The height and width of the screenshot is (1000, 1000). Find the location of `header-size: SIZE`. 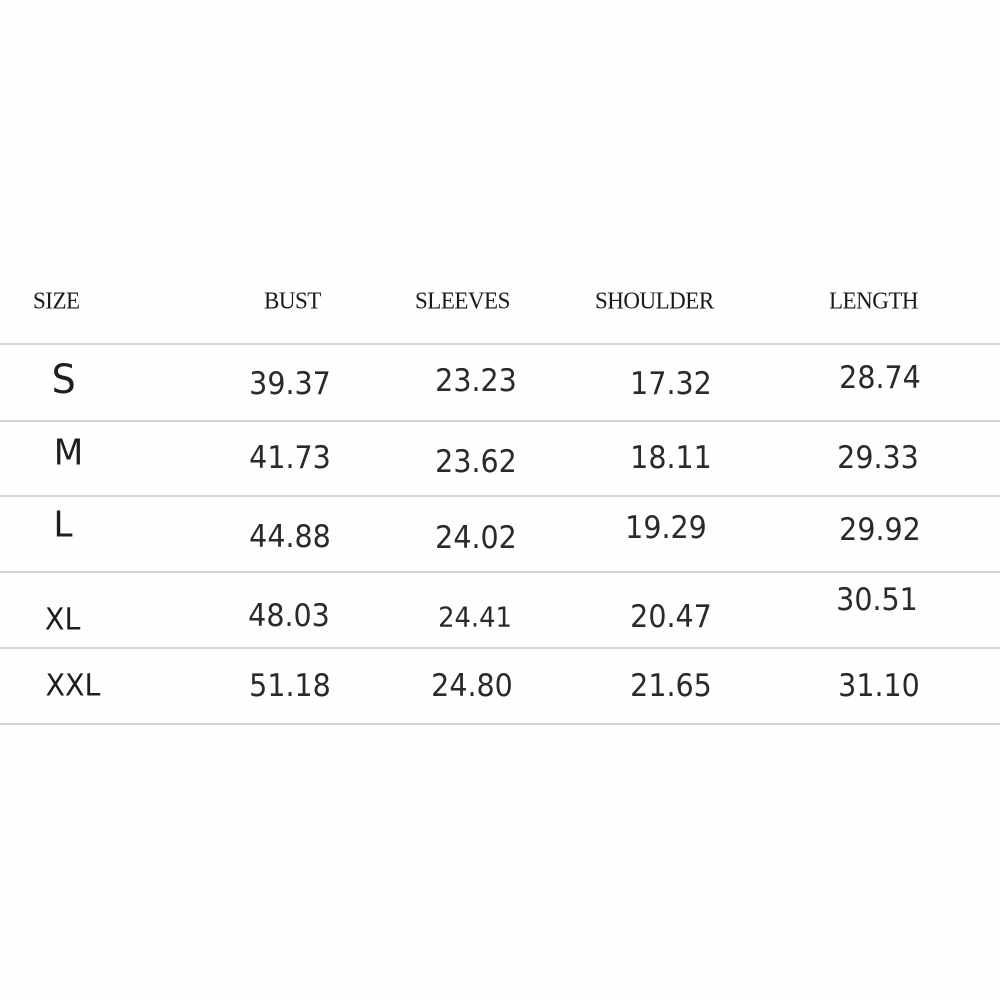

header-size: SIZE is located at coordinates (56, 300).